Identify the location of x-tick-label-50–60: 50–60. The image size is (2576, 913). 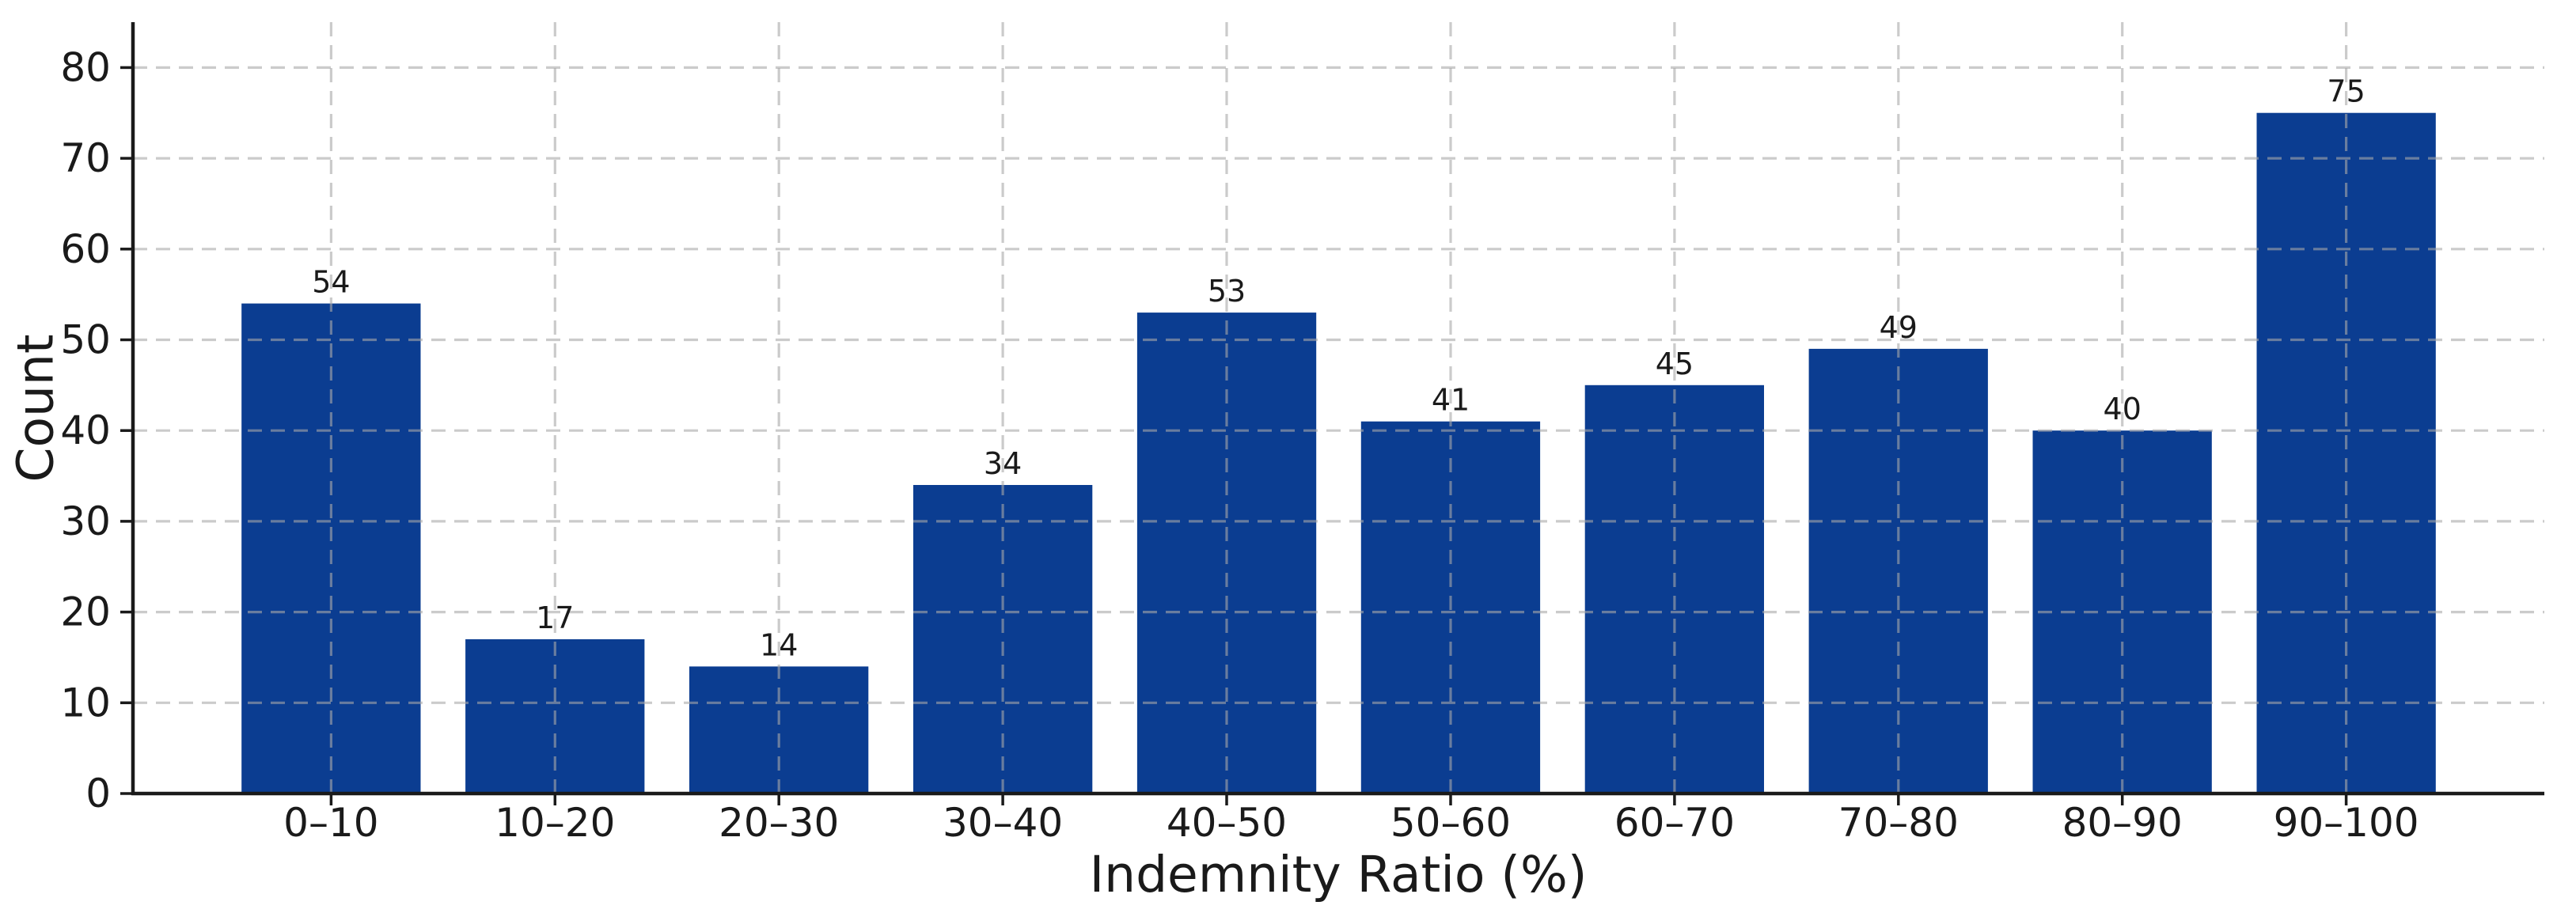
(1450, 823).